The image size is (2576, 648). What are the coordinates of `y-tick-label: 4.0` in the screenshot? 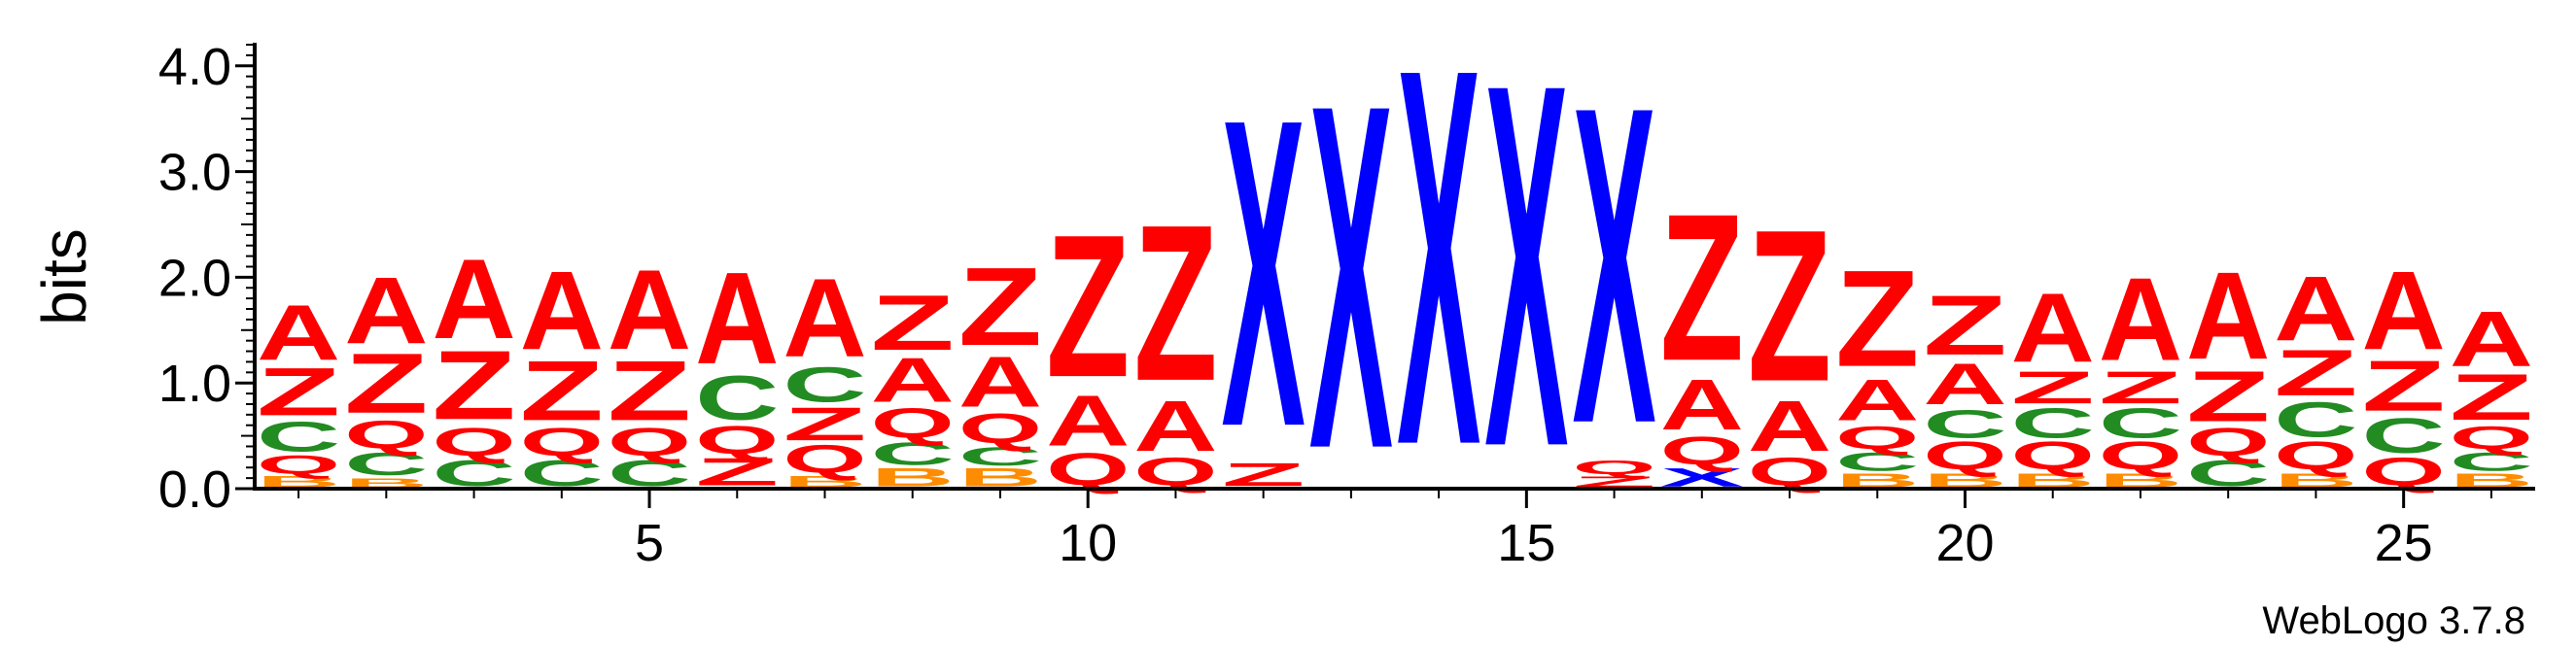 It's located at (195, 67).